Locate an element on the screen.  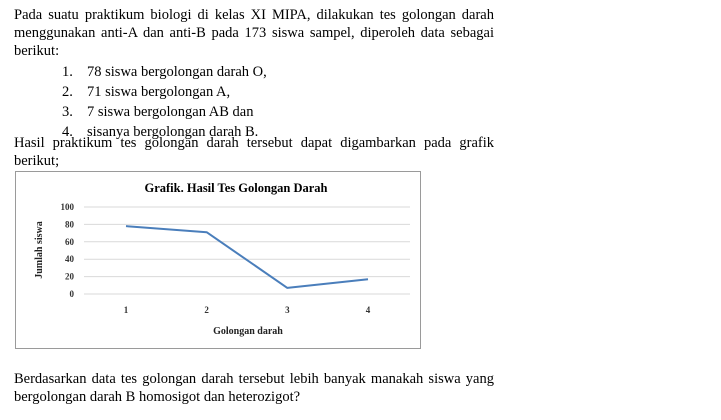
list-item-text: 7 siswa bergolongan AB dan is located at coordinates (170, 112).